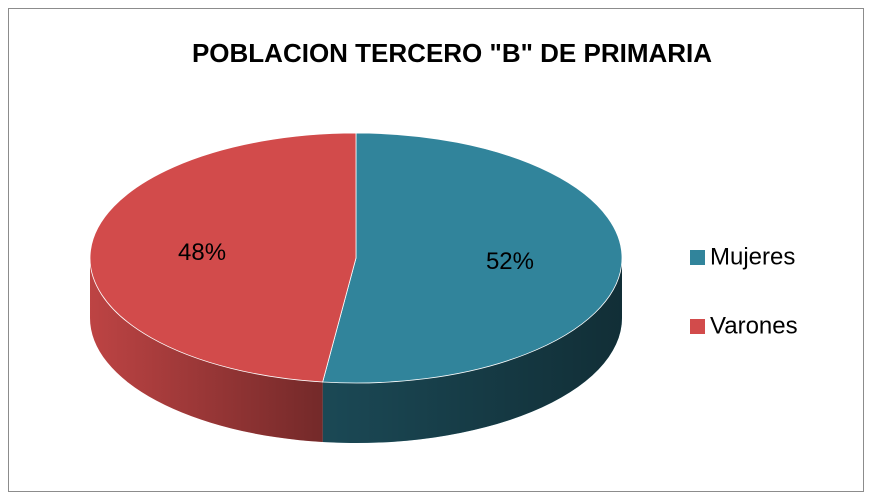  What do you see at coordinates (510, 261) in the screenshot?
I see `data-label: 52%` at bounding box center [510, 261].